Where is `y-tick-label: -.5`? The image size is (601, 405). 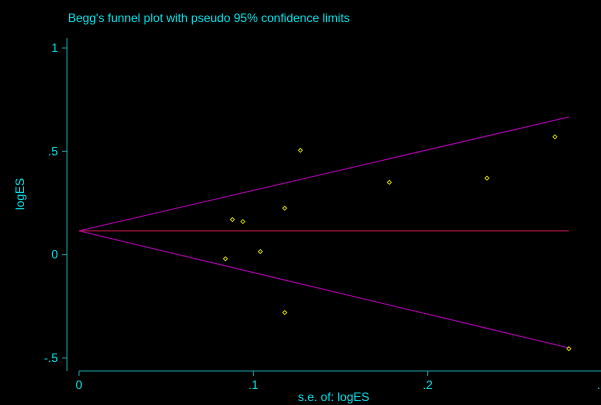 y-tick-label: -.5 is located at coordinates (51, 358).